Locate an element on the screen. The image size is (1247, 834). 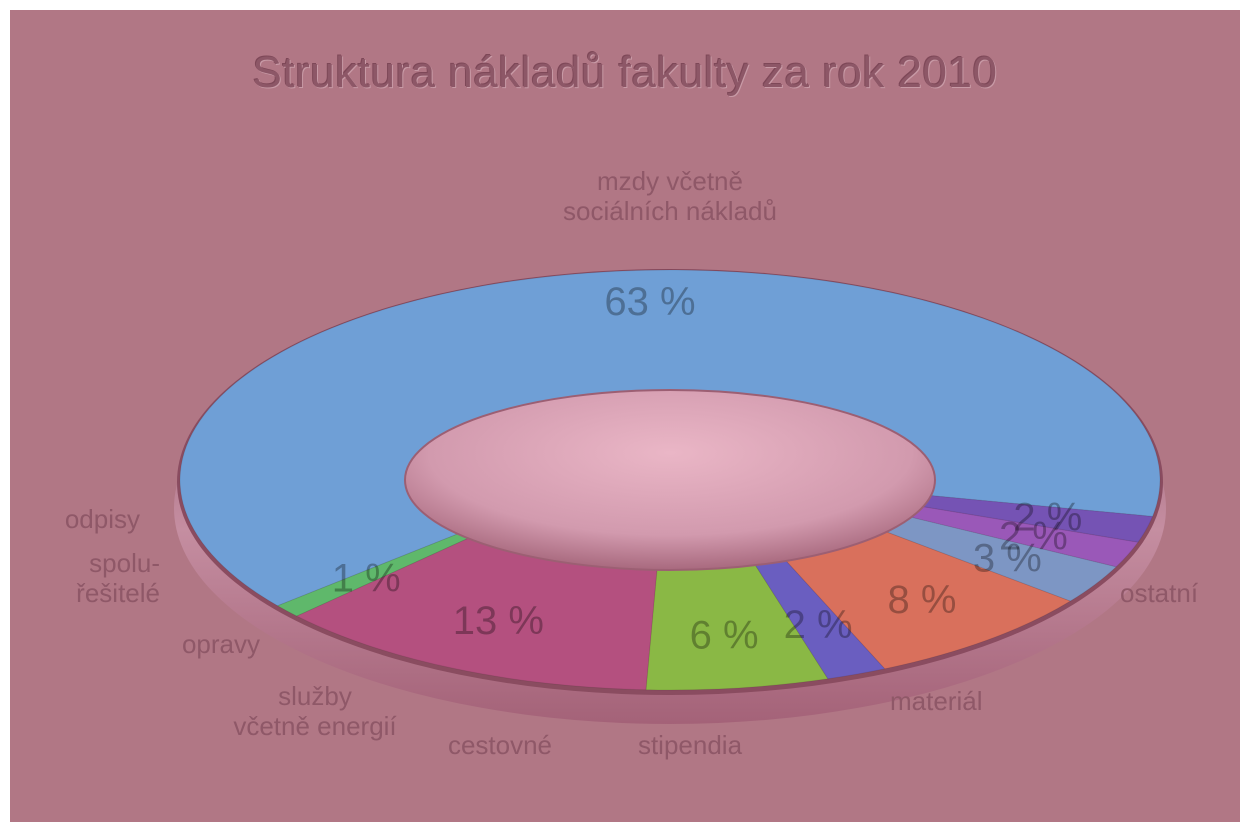
value-label-4: 2 % is located at coordinates (818, 625).